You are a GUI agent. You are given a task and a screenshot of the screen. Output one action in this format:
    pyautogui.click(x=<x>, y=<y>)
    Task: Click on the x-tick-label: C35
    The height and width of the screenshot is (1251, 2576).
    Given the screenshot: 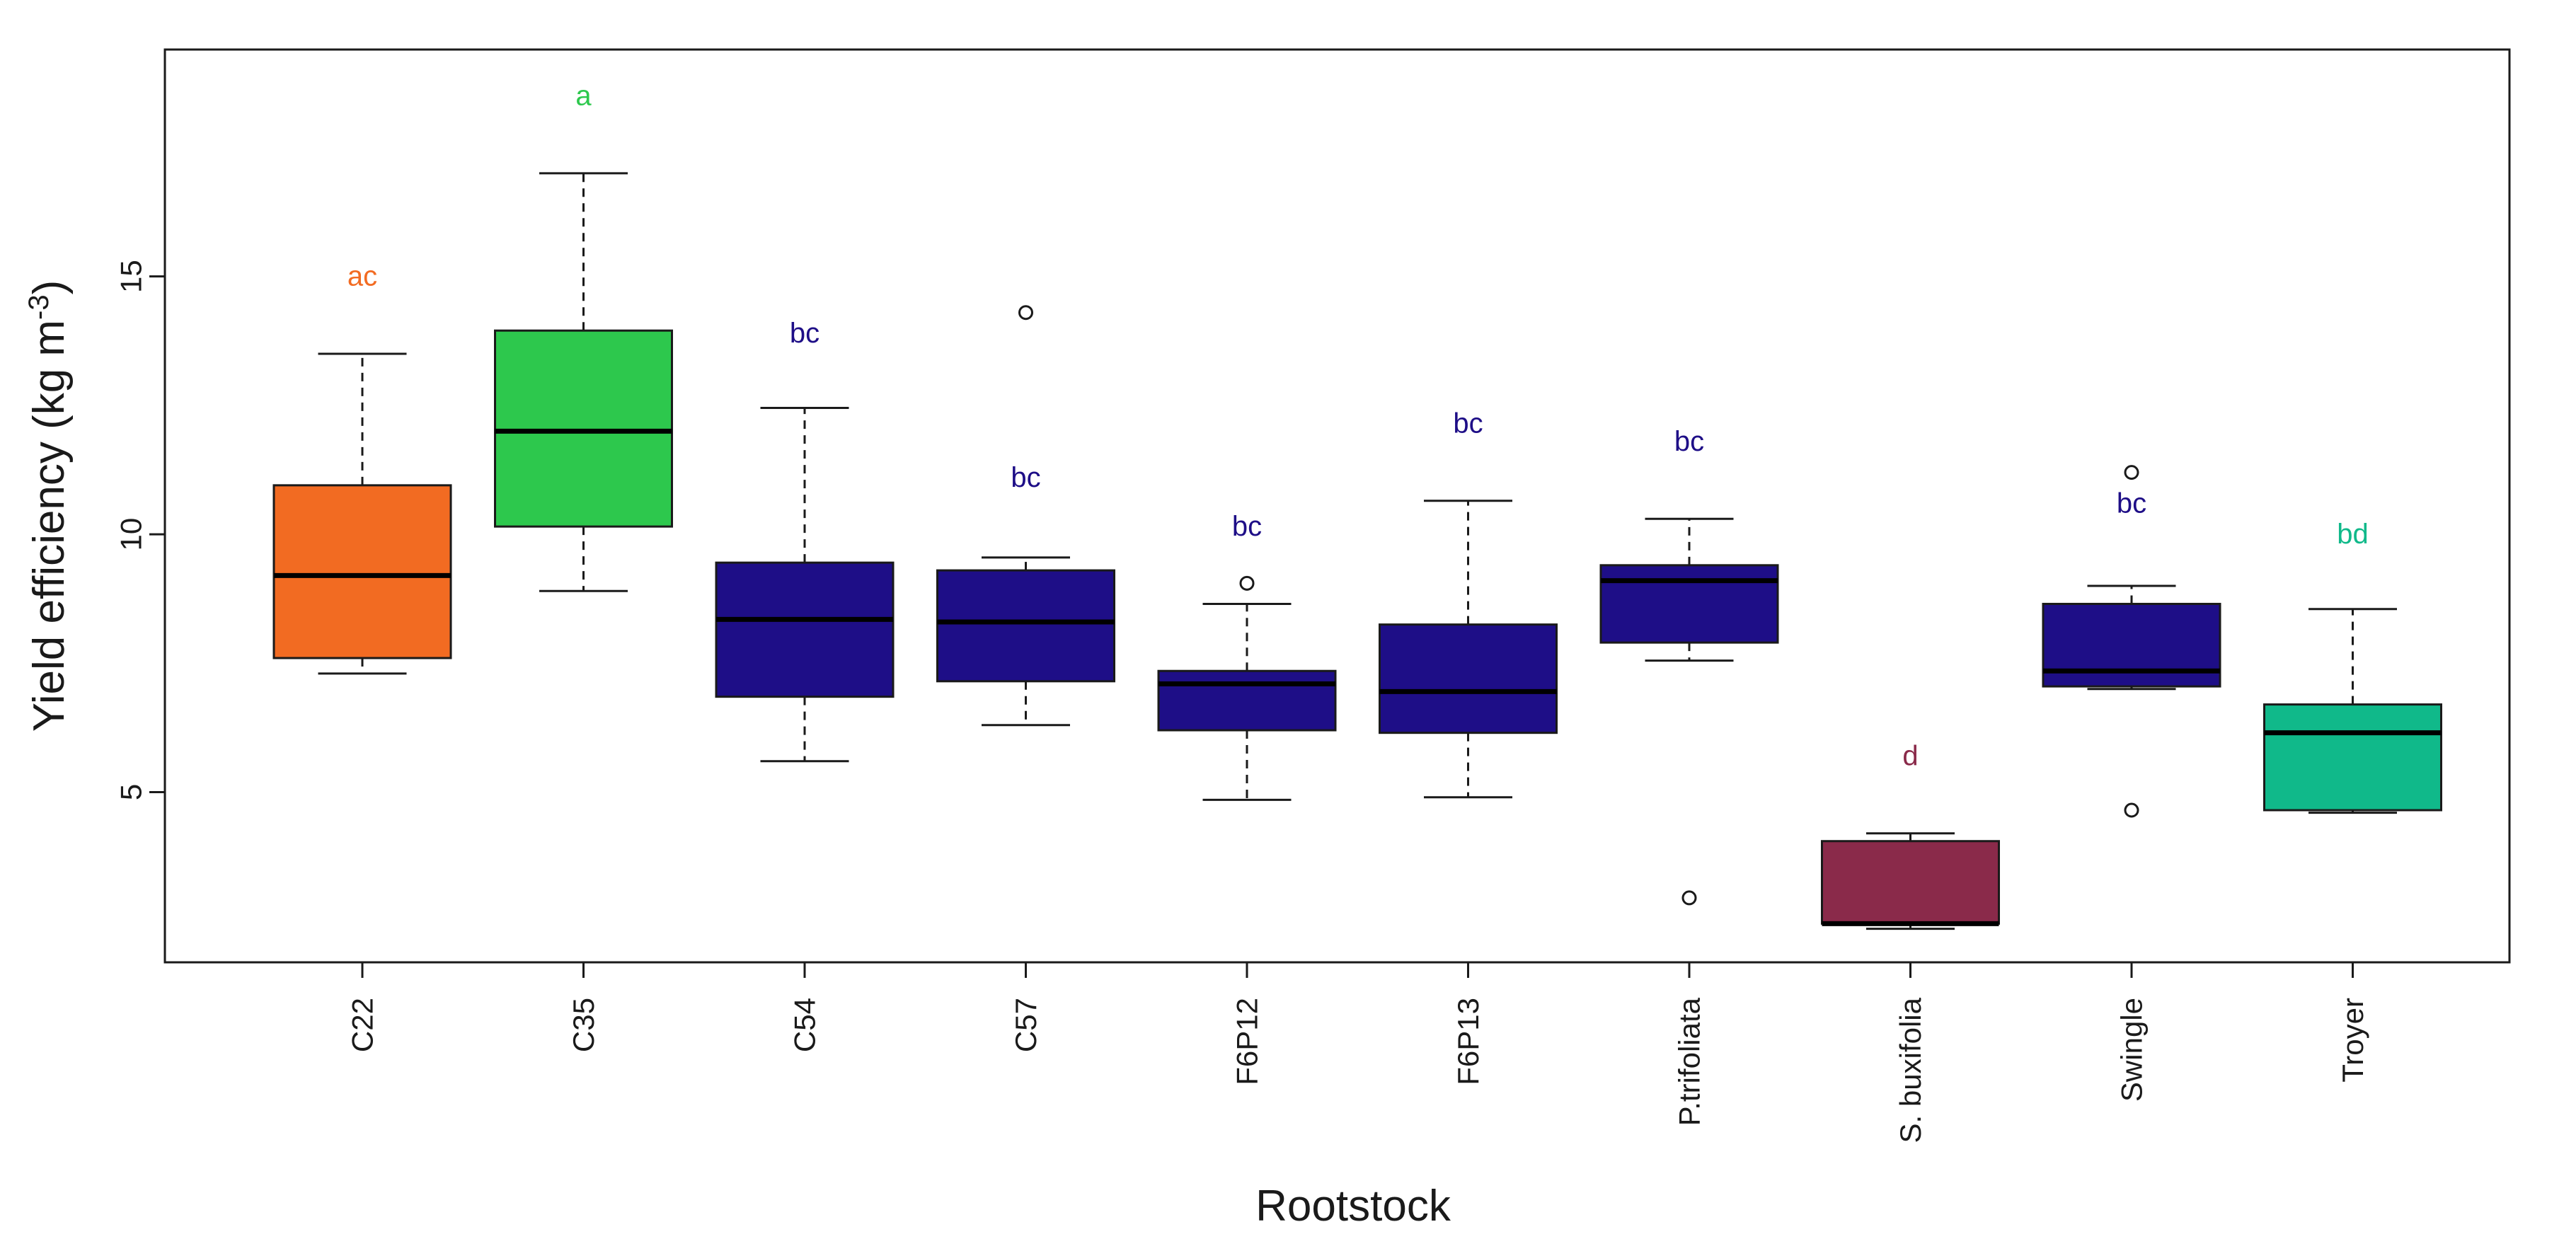 What is the action you would take?
    pyautogui.click(x=583, y=1025)
    